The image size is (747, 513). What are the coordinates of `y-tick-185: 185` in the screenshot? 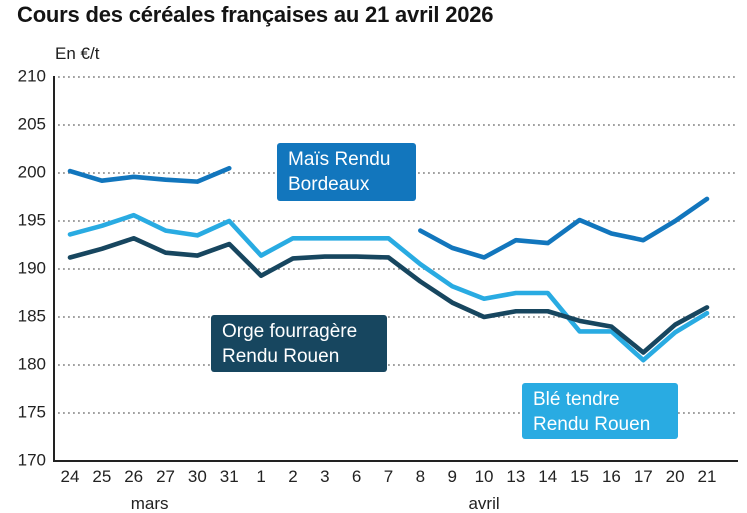 It's located at (31, 316).